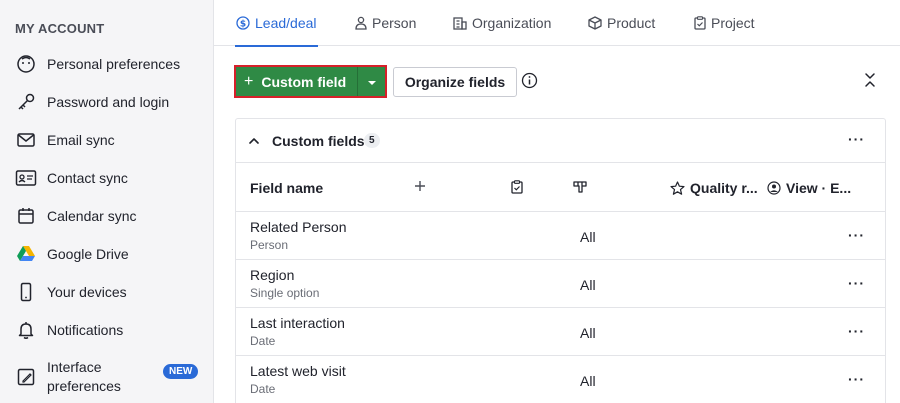 This screenshot has width=900, height=403. I want to click on envelope-icon, so click(26, 140).